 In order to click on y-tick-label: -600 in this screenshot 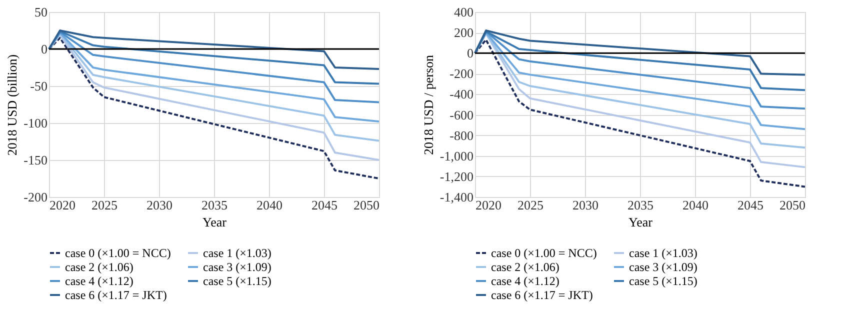, I will do `click(462, 114)`.